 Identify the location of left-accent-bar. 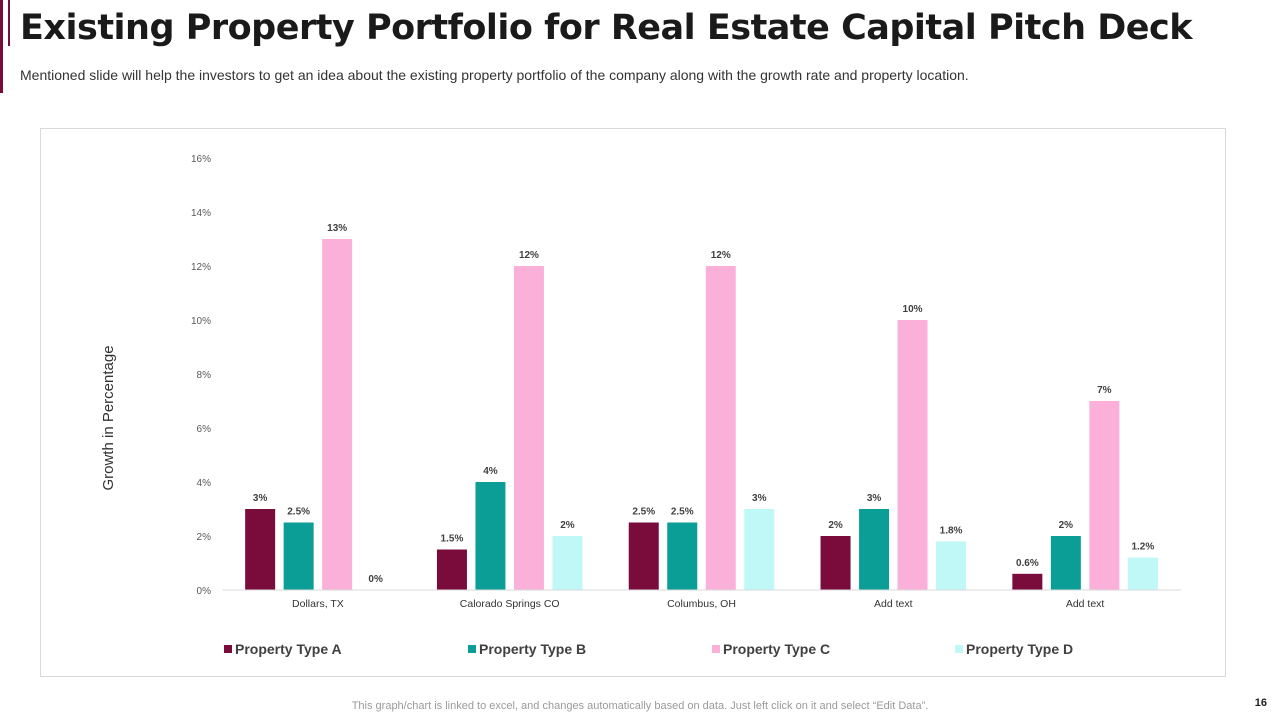
(1, 46).